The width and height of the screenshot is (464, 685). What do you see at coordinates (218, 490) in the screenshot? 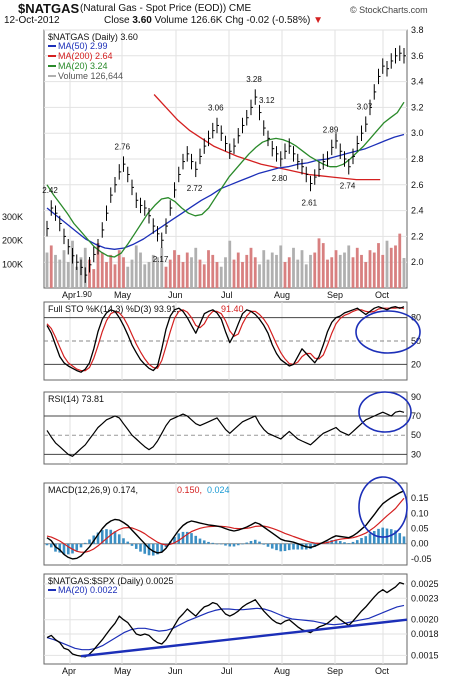
I see `macd-hist-last: 0.024` at bounding box center [218, 490].